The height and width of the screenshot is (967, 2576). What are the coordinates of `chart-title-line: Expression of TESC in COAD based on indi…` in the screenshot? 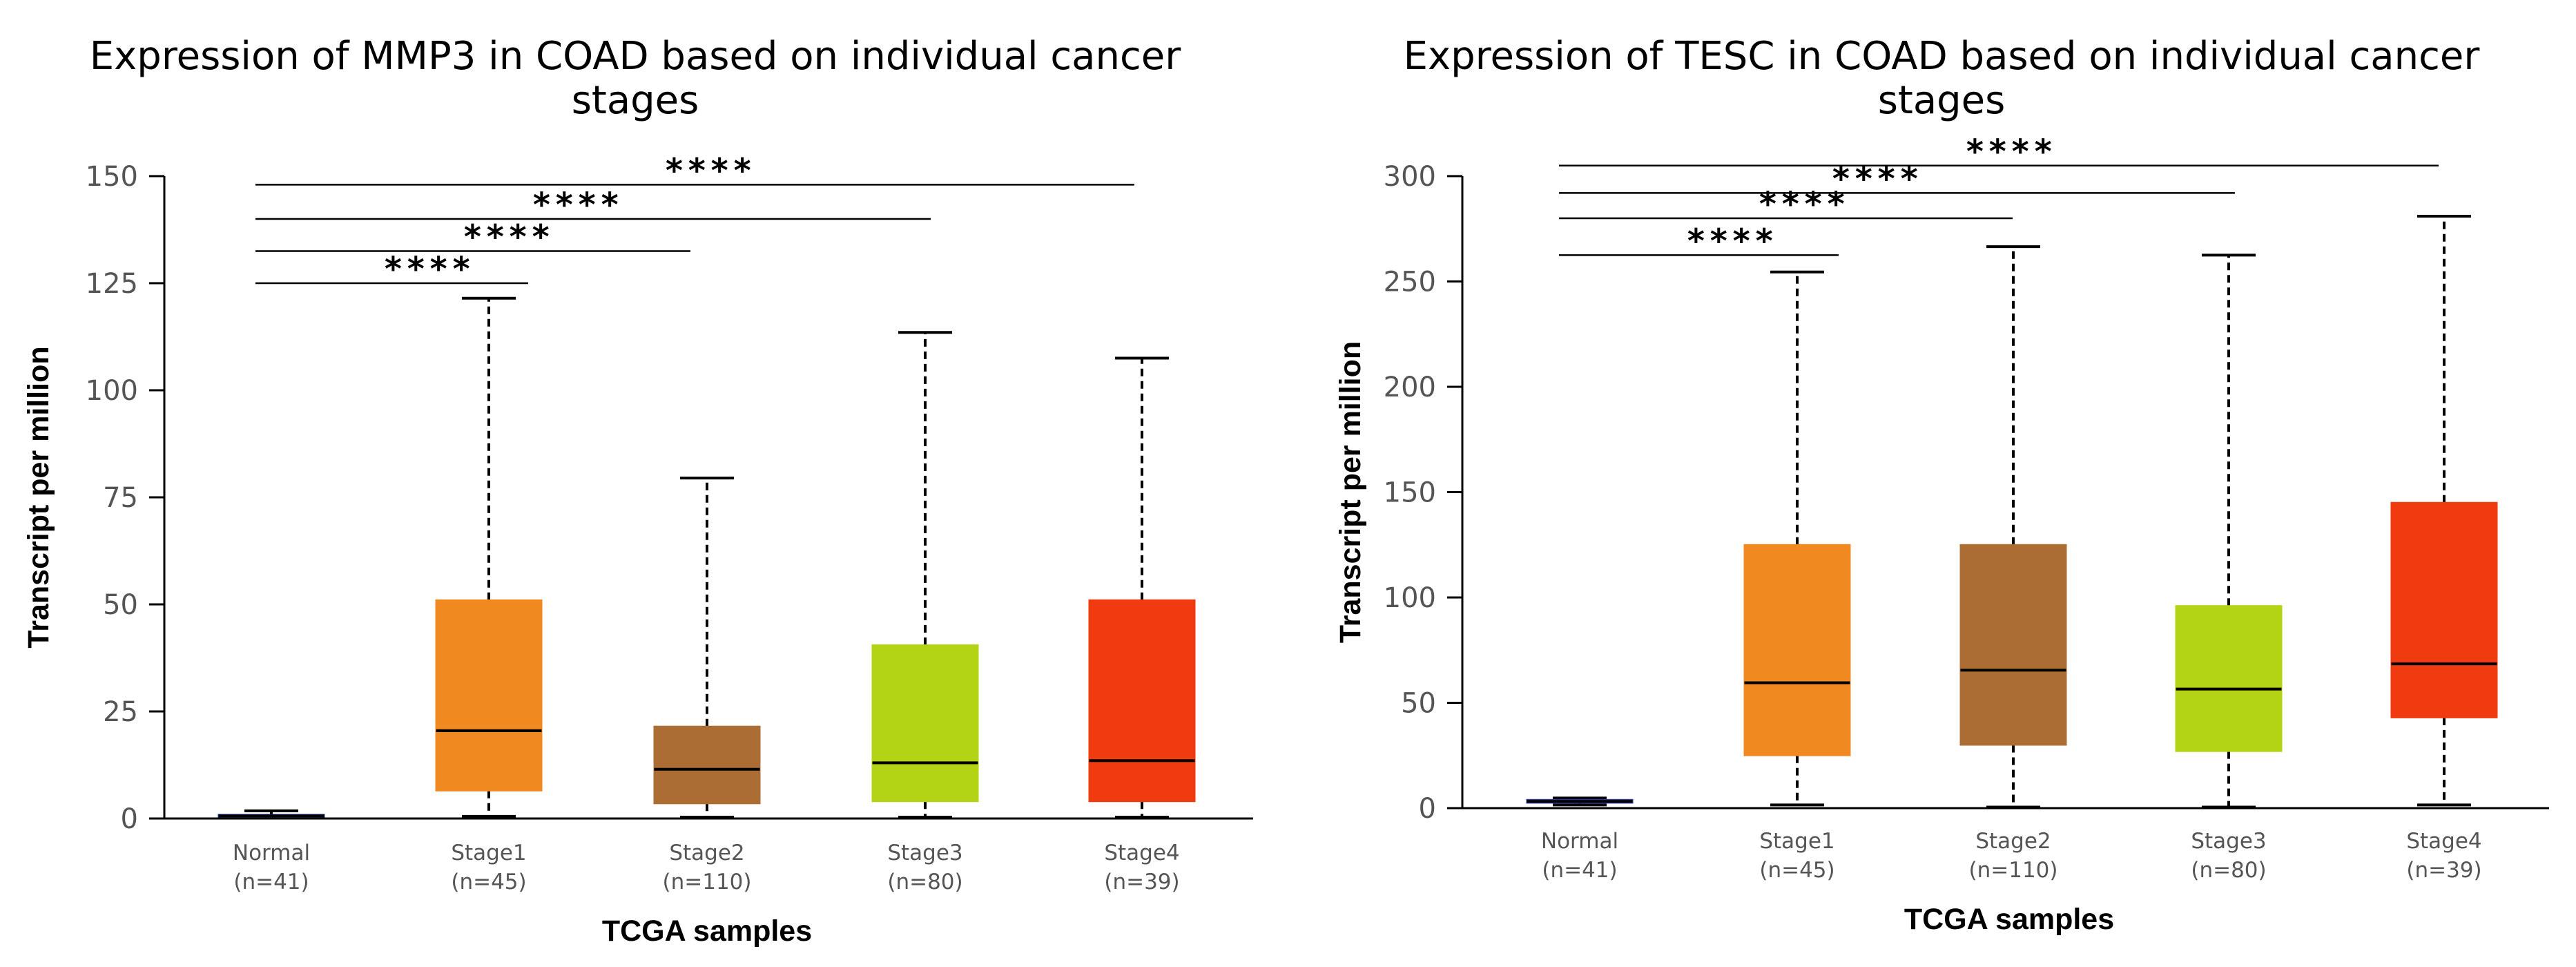 It's located at (1942, 56).